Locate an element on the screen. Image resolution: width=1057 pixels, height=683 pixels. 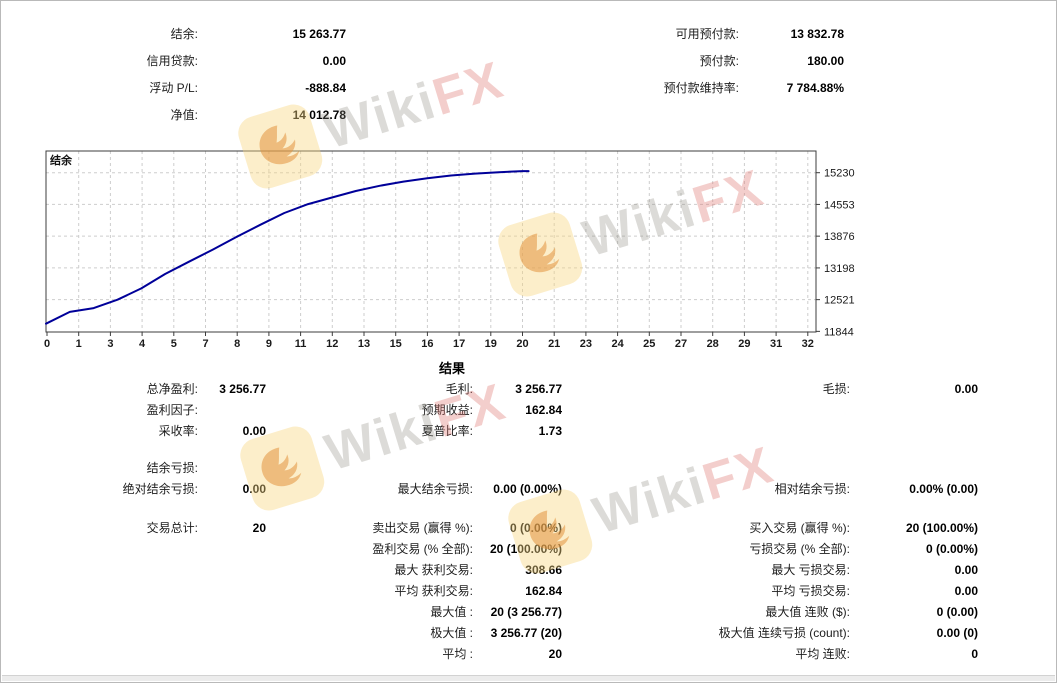
stat-row: 总净盈利: 3 256.77 毛利: 3 256.77 毛损: 0.00 is located at coordinates (521, 389).